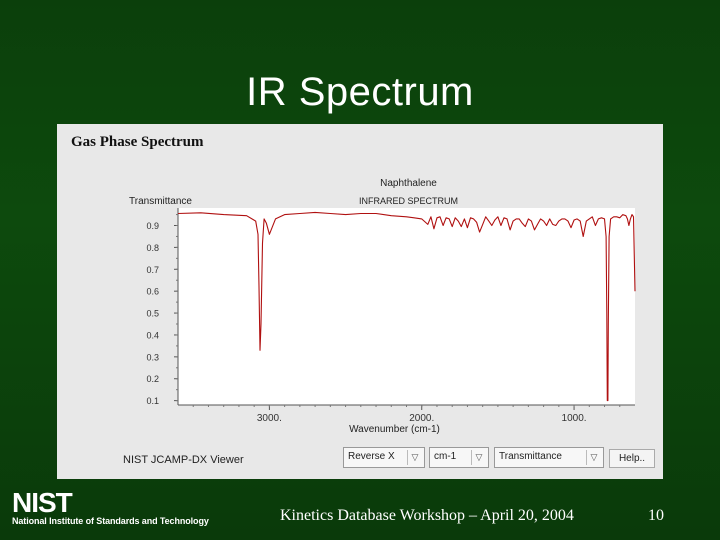  What do you see at coordinates (445, 456) in the screenshot?
I see `units-value: cm-1` at bounding box center [445, 456].